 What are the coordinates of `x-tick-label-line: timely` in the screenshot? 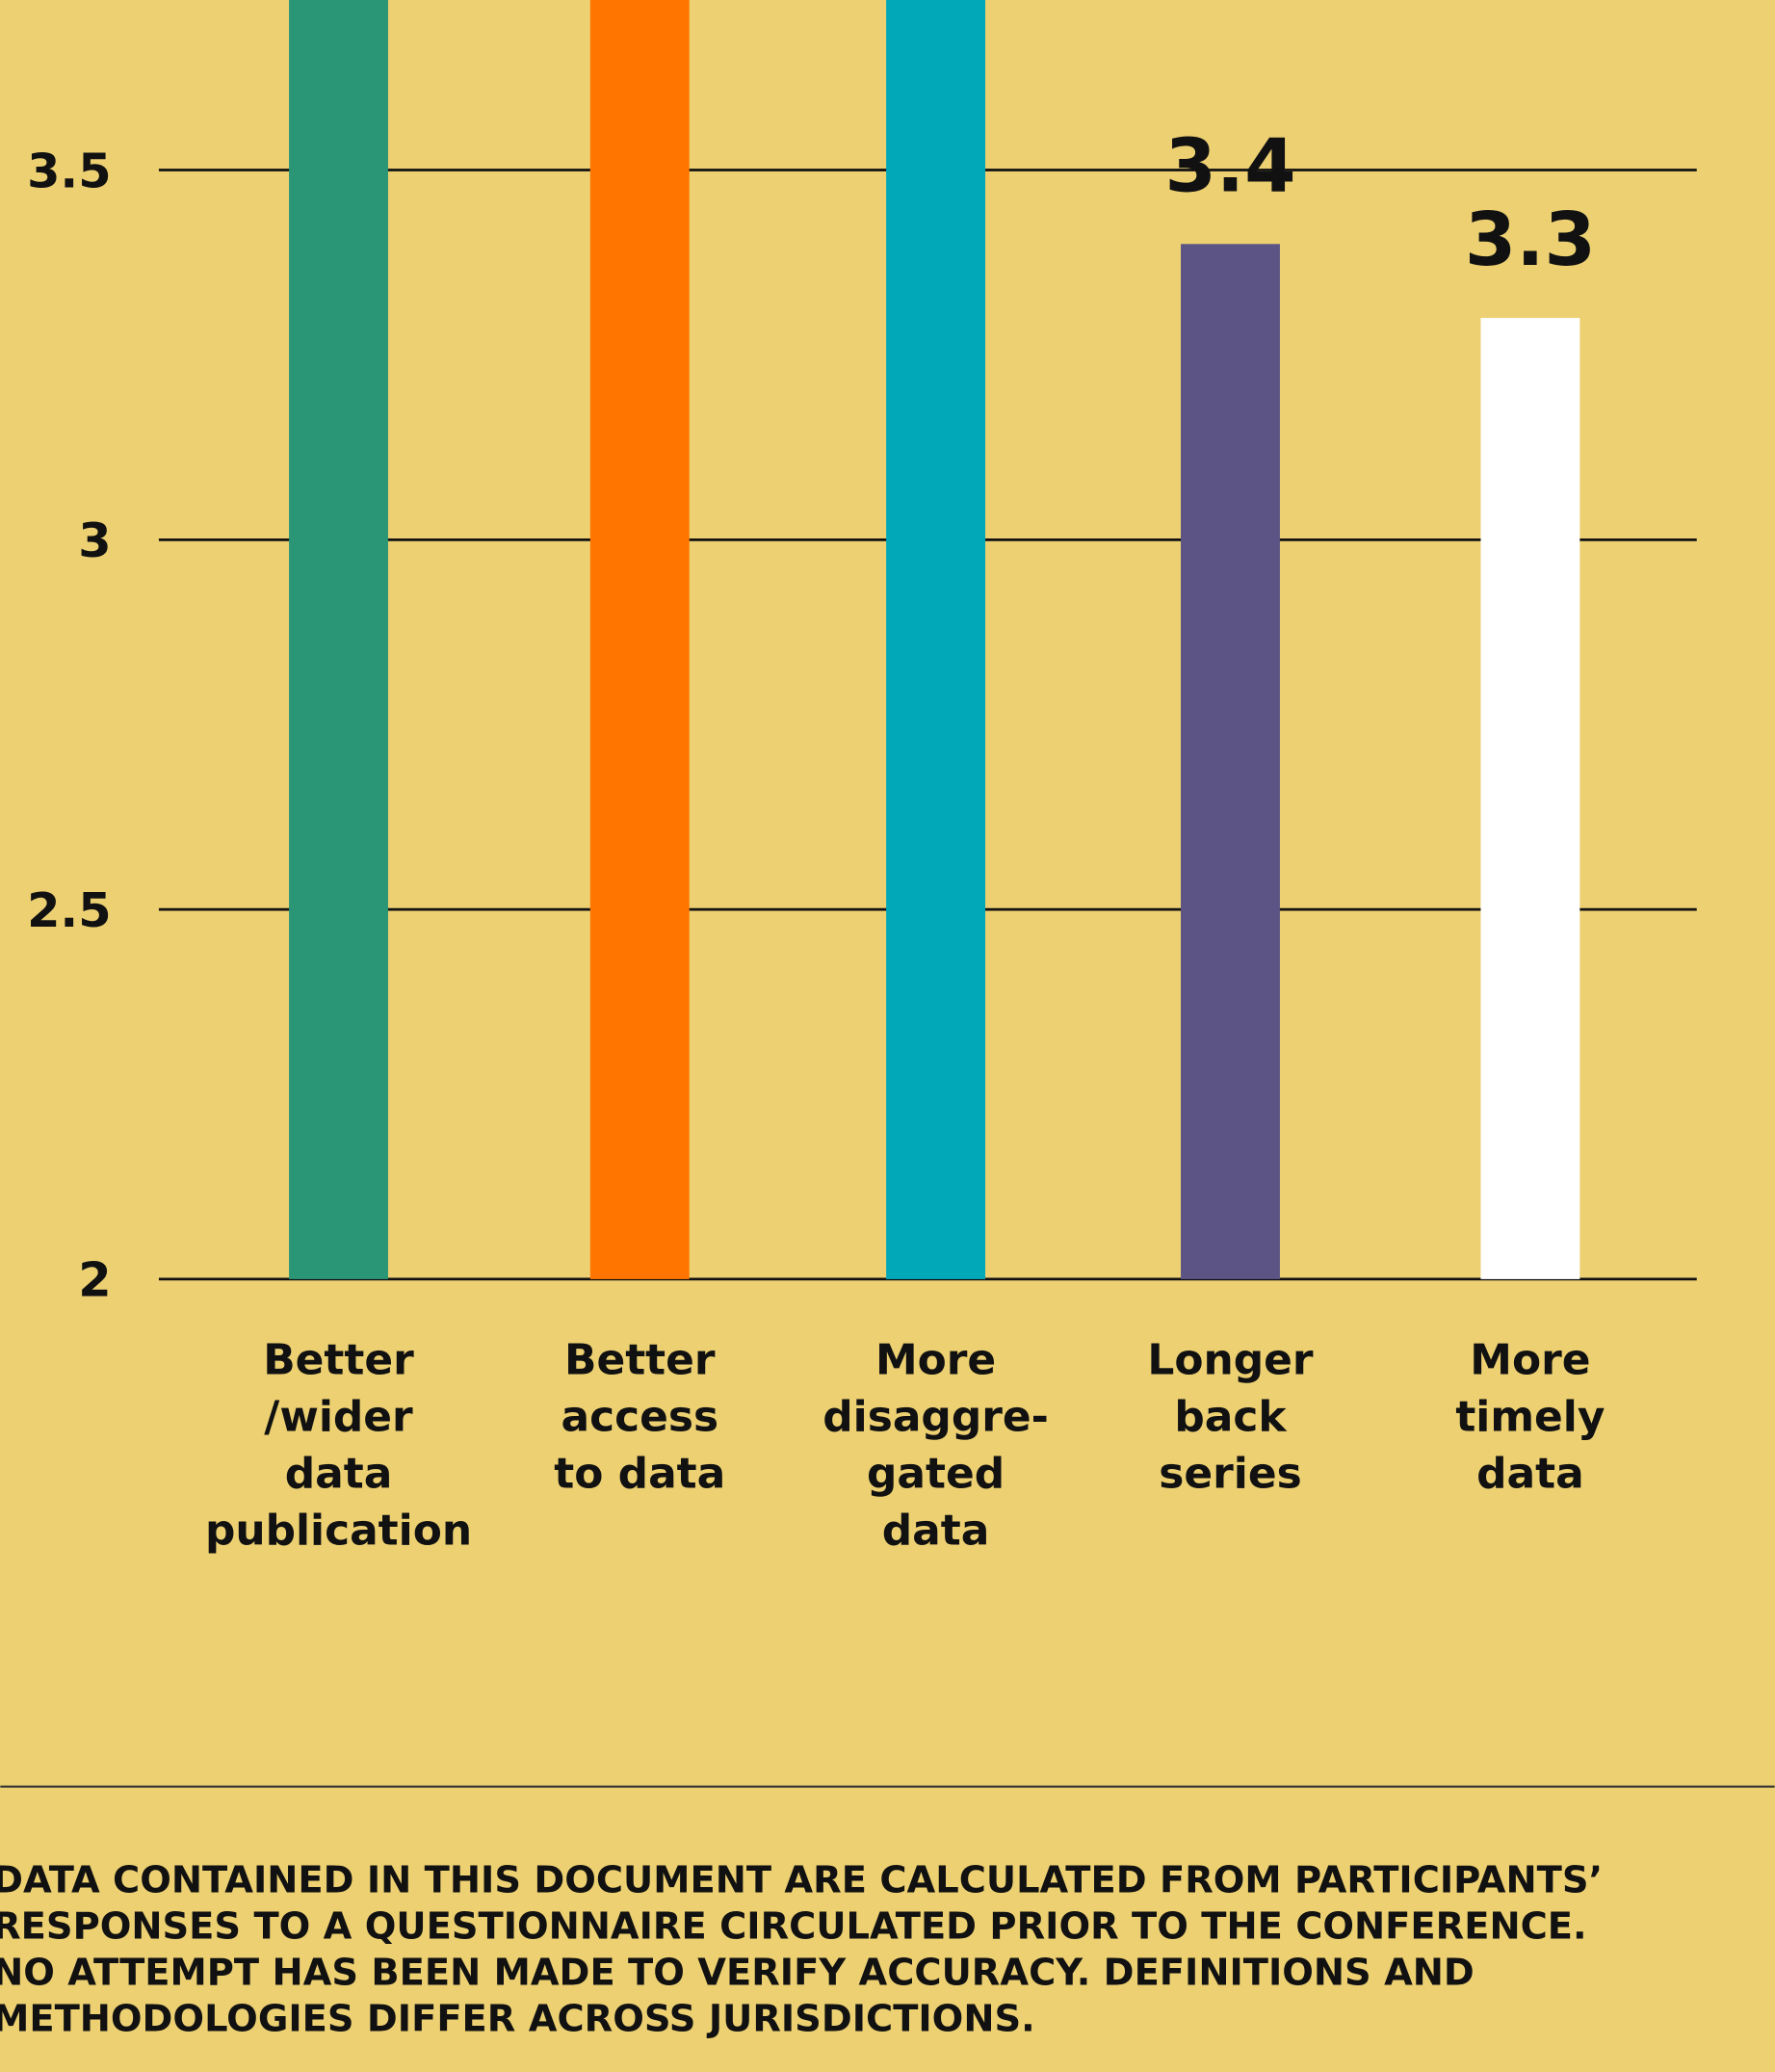 It's located at (1530, 1417).